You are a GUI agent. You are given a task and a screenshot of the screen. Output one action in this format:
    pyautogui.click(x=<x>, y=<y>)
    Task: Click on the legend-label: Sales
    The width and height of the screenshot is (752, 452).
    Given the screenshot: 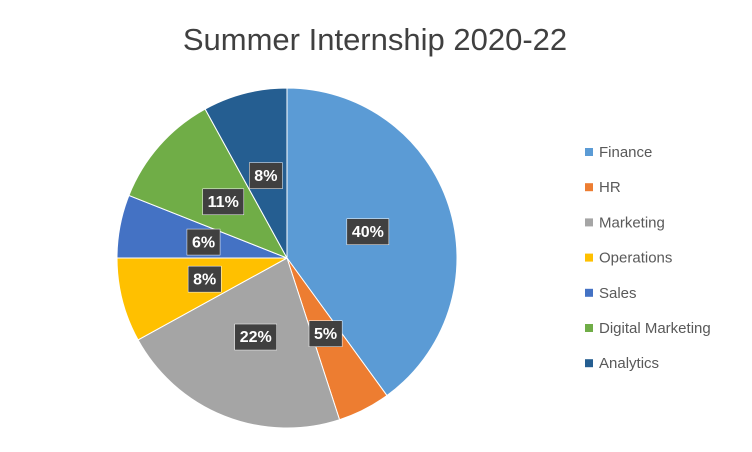 What is the action you would take?
    pyautogui.click(x=618, y=293)
    